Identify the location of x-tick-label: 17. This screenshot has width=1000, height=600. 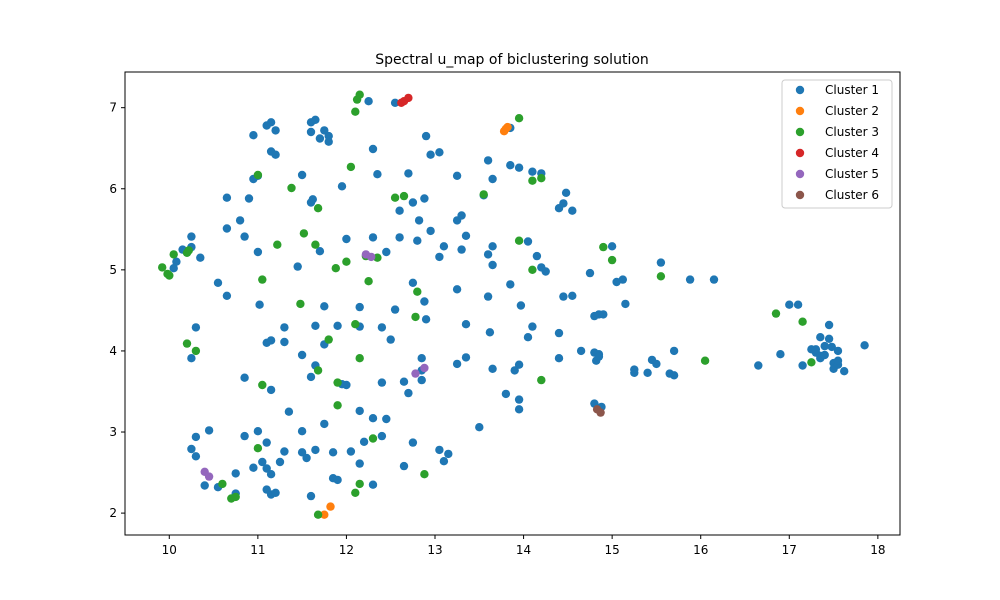
(789, 550).